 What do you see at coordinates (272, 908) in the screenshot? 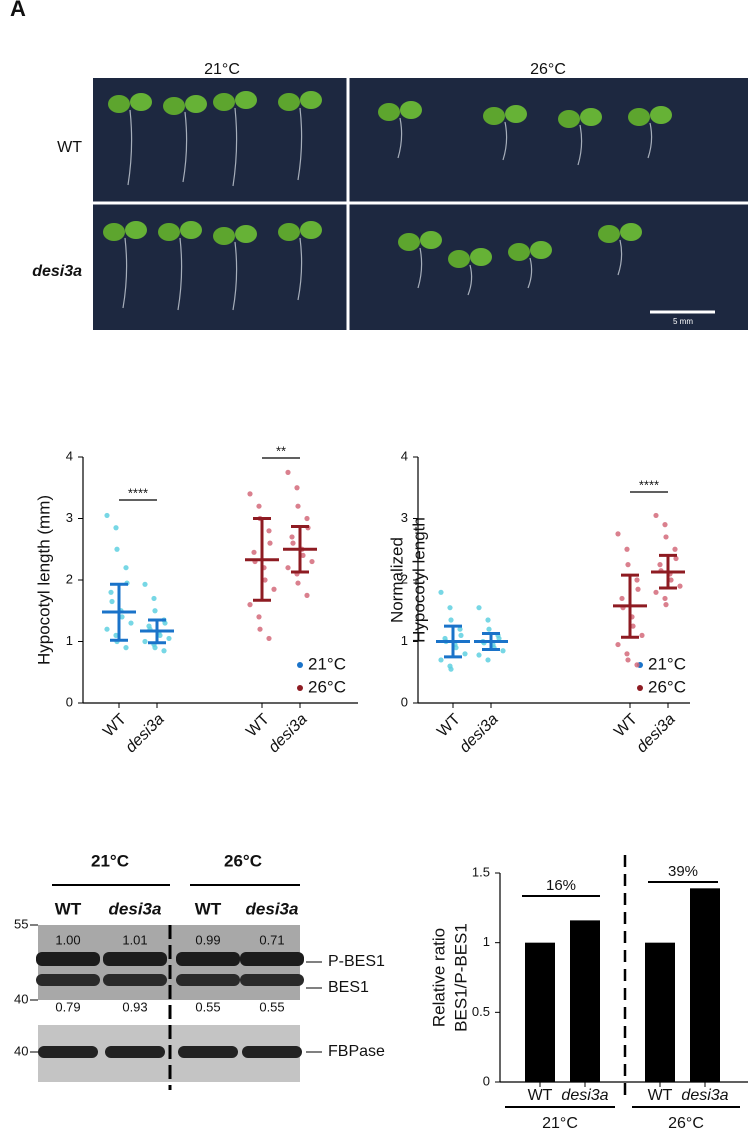
I see `lane-label: desi3a` at bounding box center [272, 908].